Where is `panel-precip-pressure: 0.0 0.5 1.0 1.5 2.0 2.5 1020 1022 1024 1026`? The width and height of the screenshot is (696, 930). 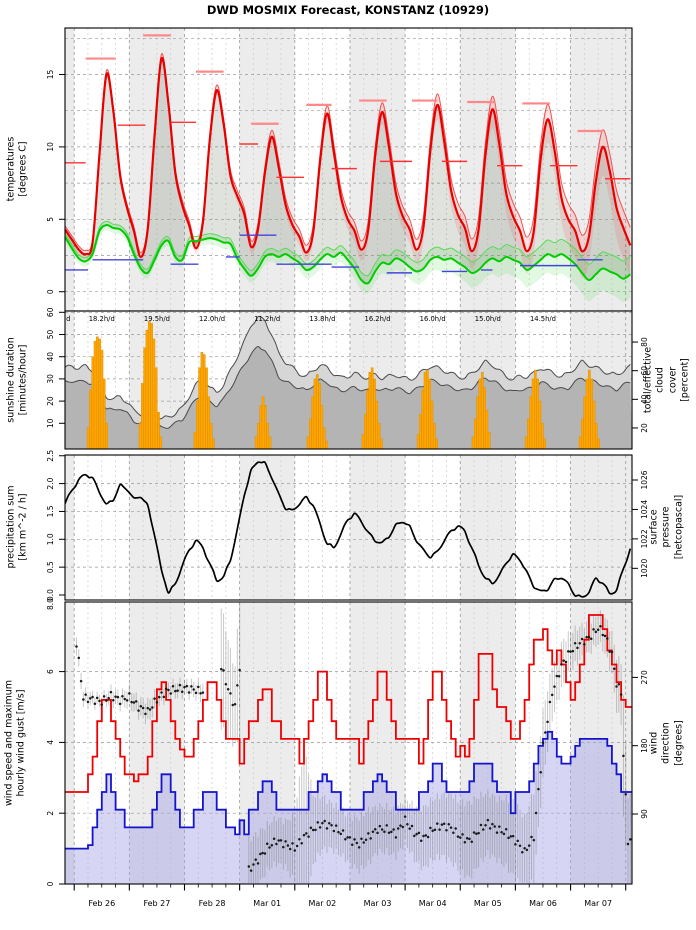
panel-precip-pressure: 0.0 0.5 1.0 1.5 2.0 2.5 1020 1022 1024 1026 is located at coordinates (347, 525).